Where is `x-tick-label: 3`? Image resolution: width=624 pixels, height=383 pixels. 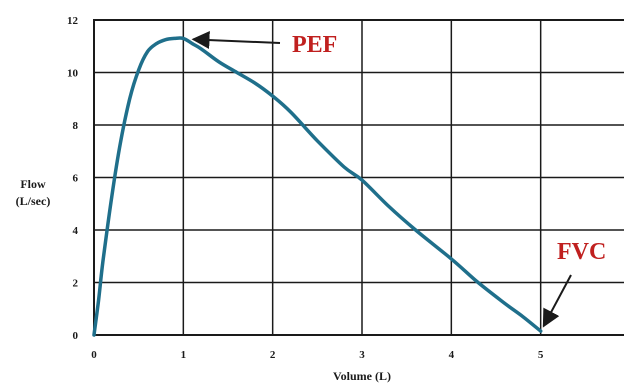
x-tick-label: 3 is located at coordinates (362, 355).